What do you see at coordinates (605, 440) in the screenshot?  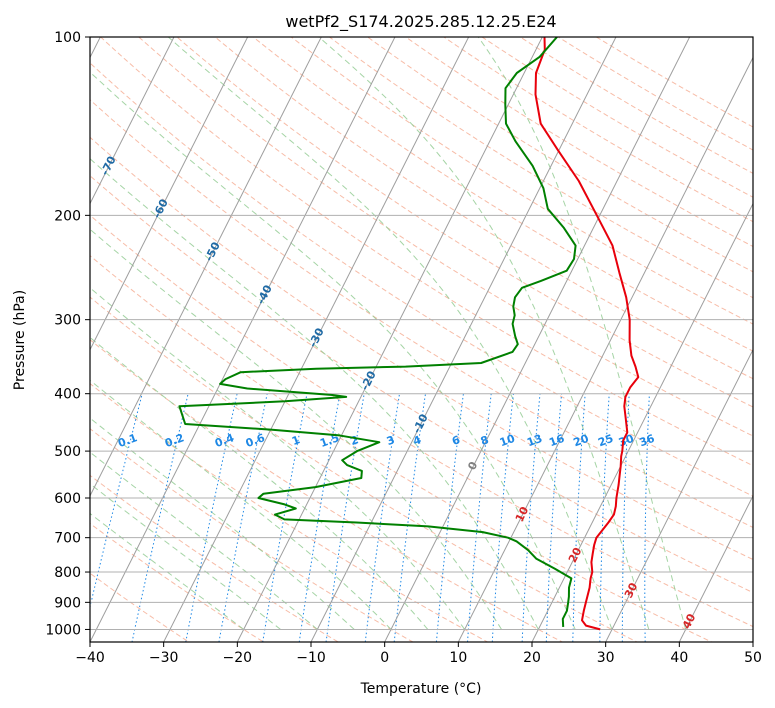 I see `mixing-ratio-label: 25` at bounding box center [605, 440].